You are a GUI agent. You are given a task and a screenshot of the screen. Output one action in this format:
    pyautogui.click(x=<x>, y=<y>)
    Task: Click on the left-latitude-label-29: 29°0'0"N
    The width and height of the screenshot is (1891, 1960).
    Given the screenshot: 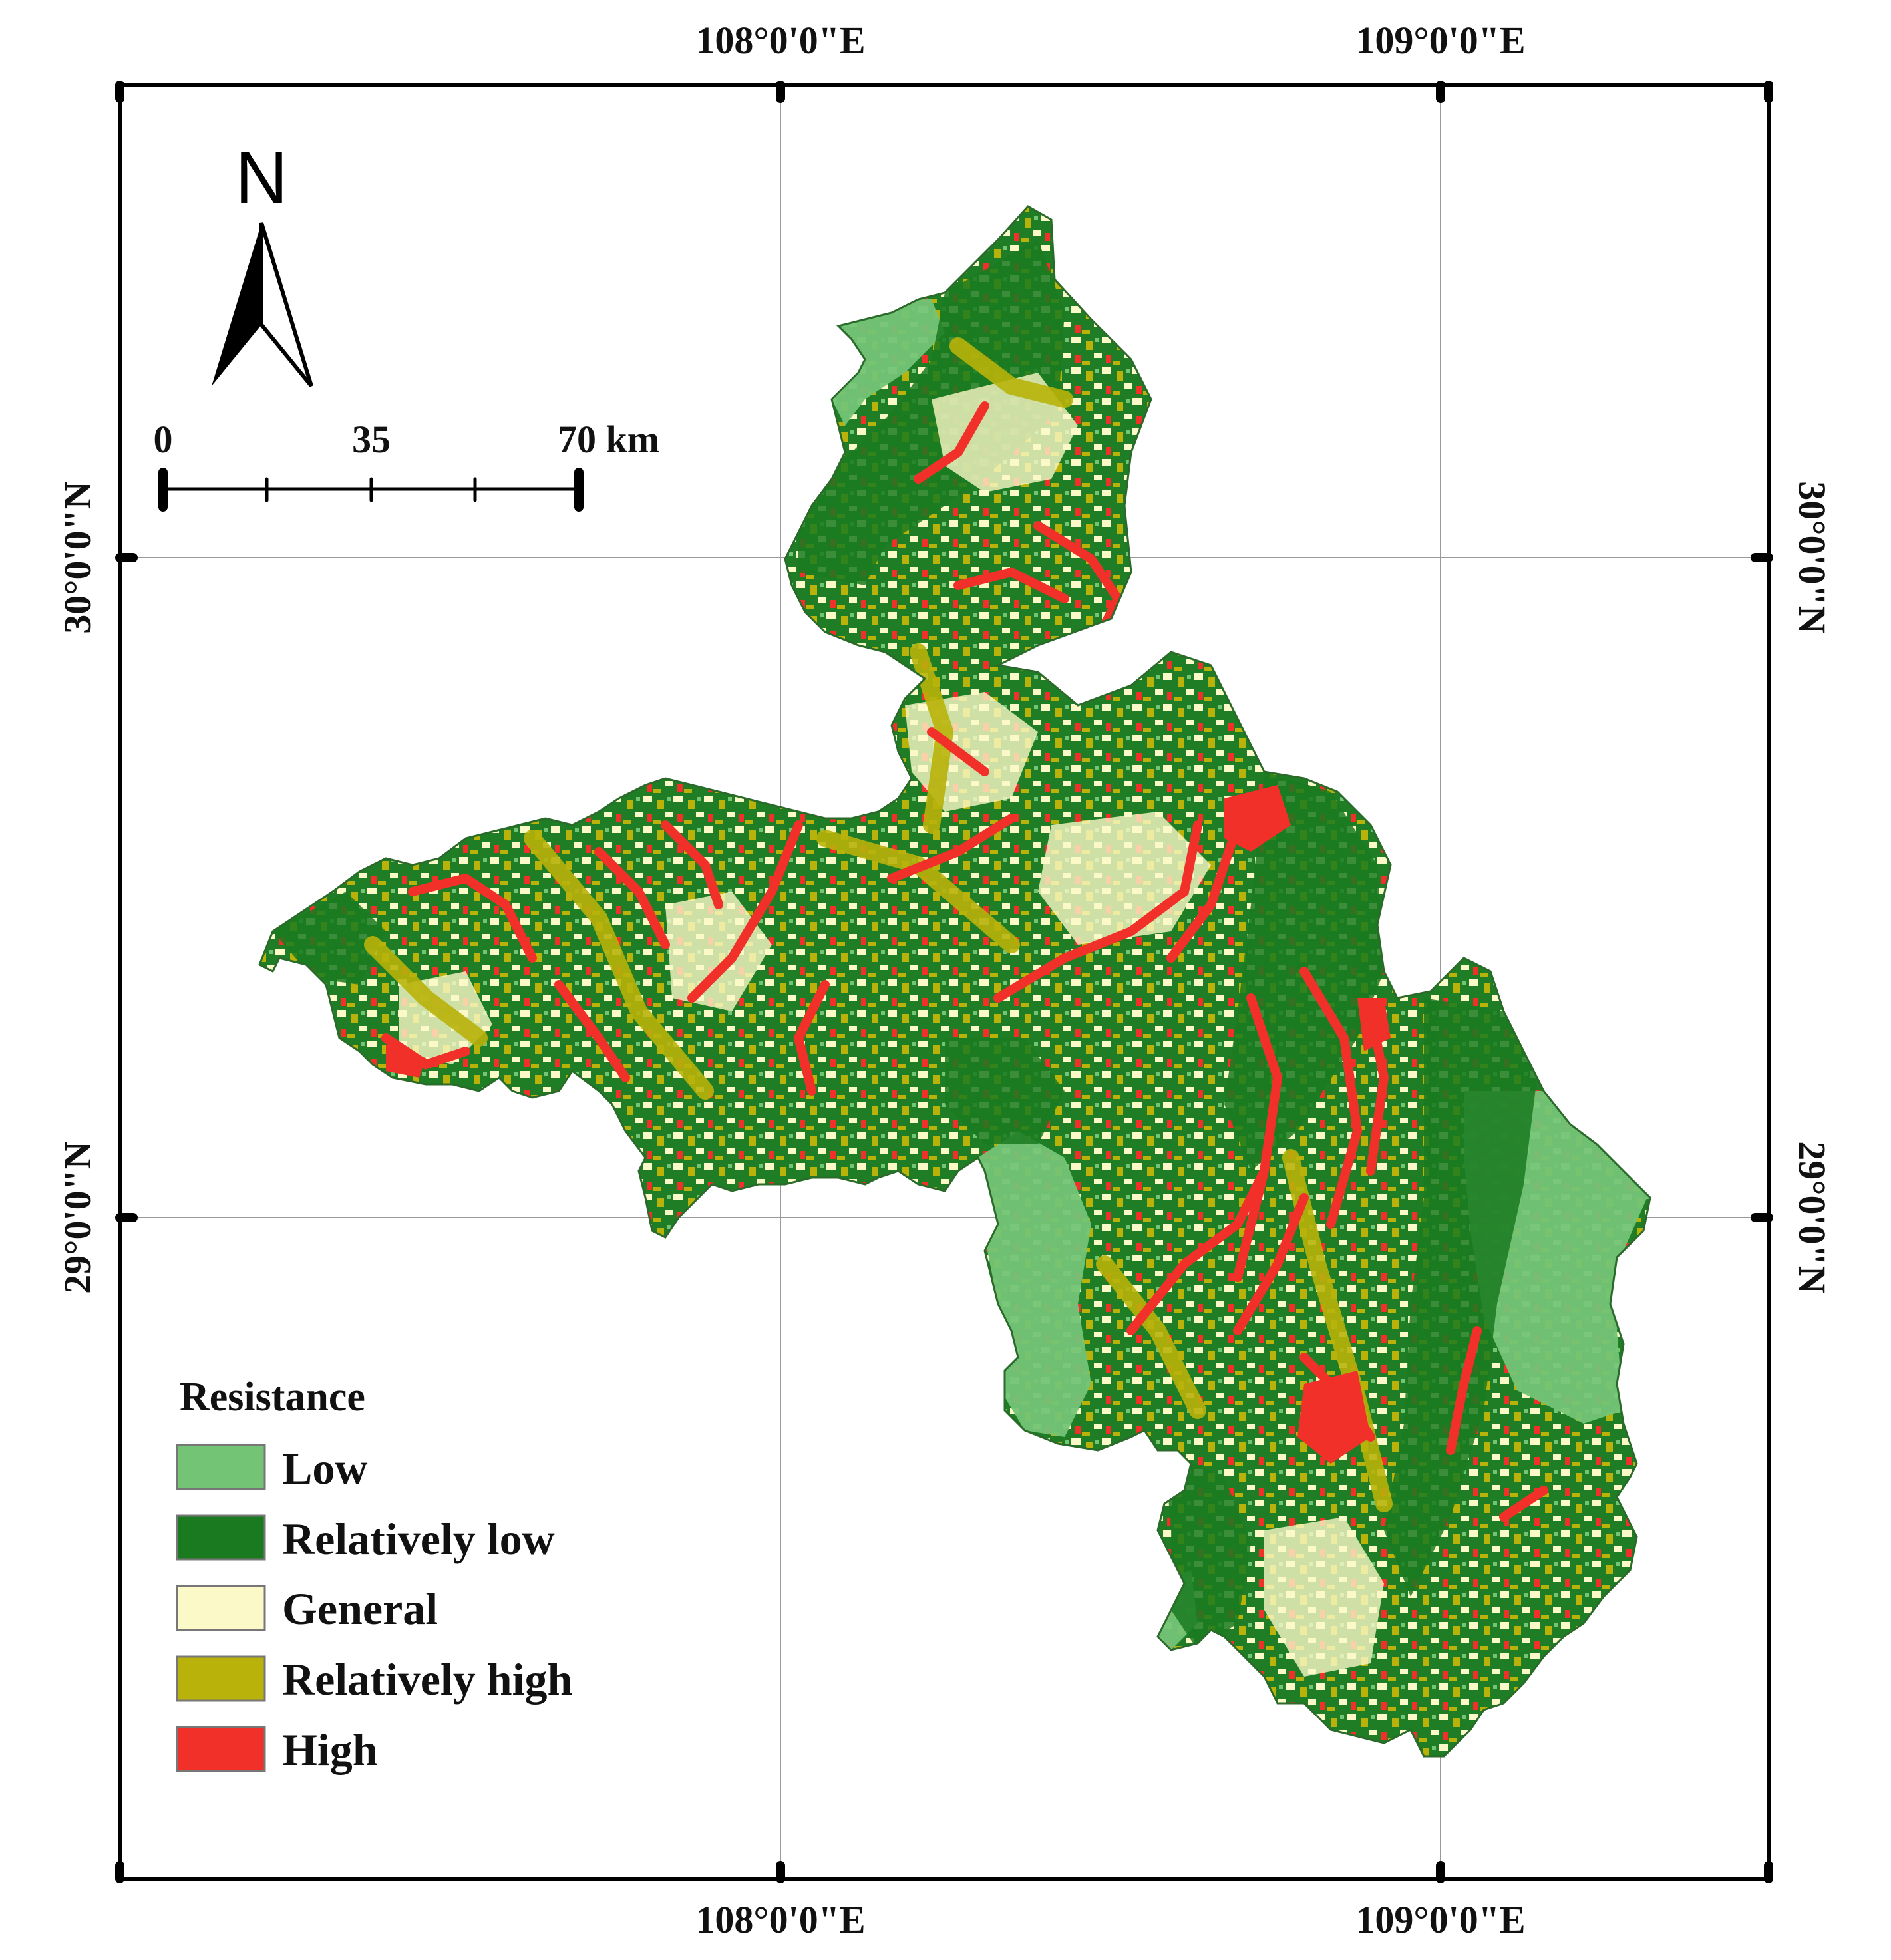 What is the action you would take?
    pyautogui.click(x=77, y=1217)
    